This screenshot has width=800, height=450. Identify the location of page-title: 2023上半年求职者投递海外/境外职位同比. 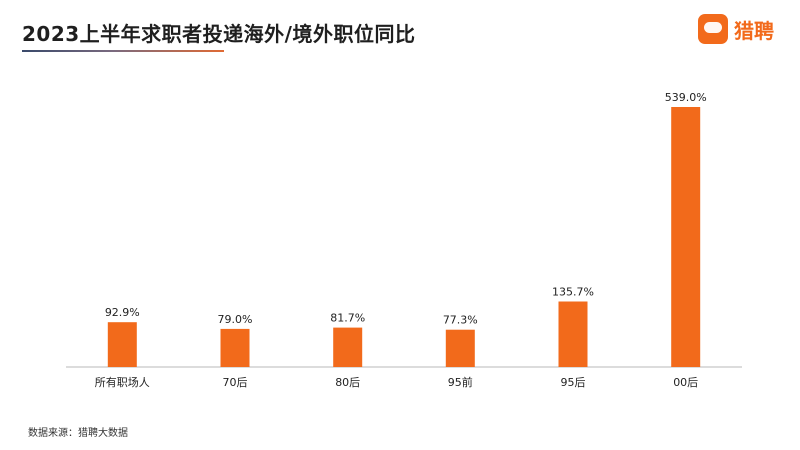
(219, 34).